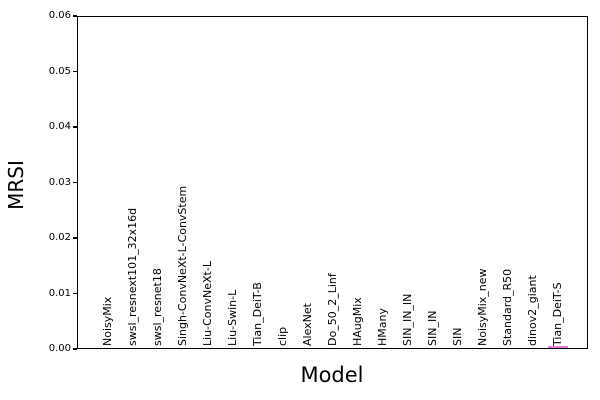 The width and height of the screenshot is (600, 400). Describe the element at coordinates (59, 15) in the screenshot. I see `y-tick-label: 0.06` at that location.